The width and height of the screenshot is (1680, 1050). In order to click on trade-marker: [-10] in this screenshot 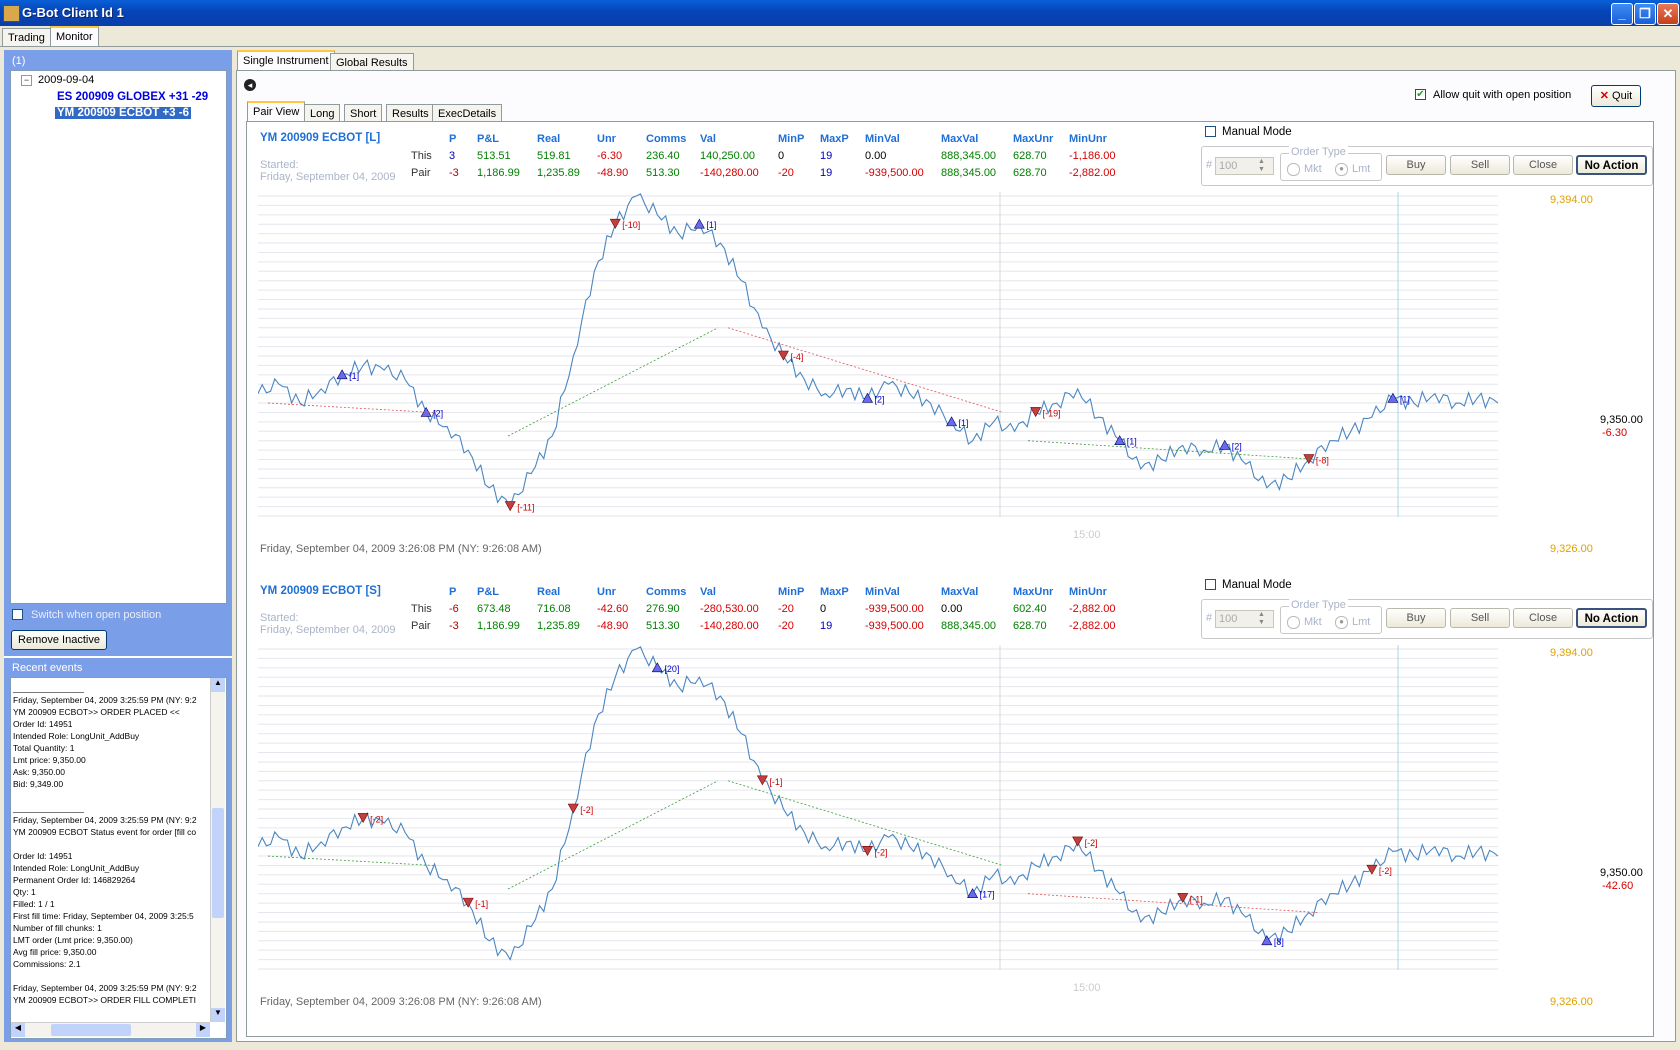, I will do `click(624, 224)`.